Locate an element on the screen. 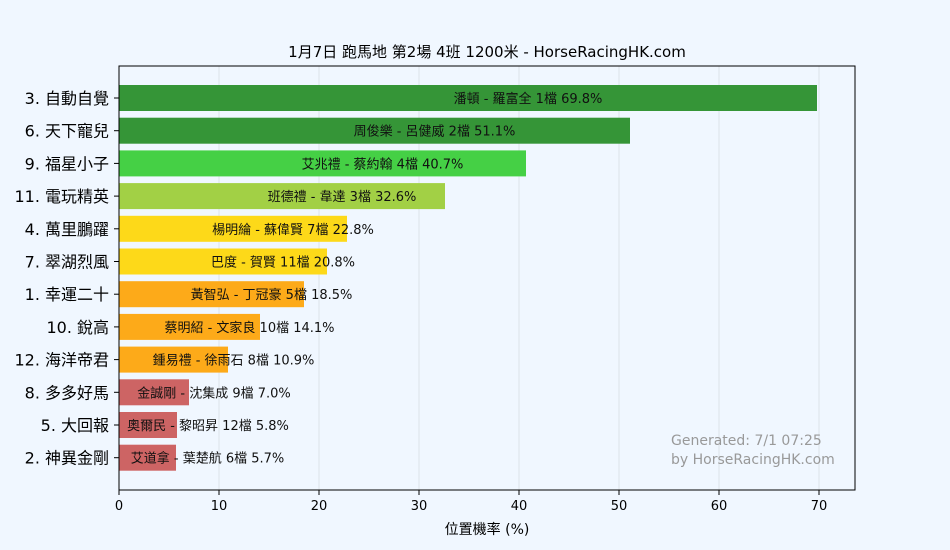 The width and height of the screenshot is (950, 550). y-tick-label: 8. 多多好馬 is located at coordinates (67, 392).